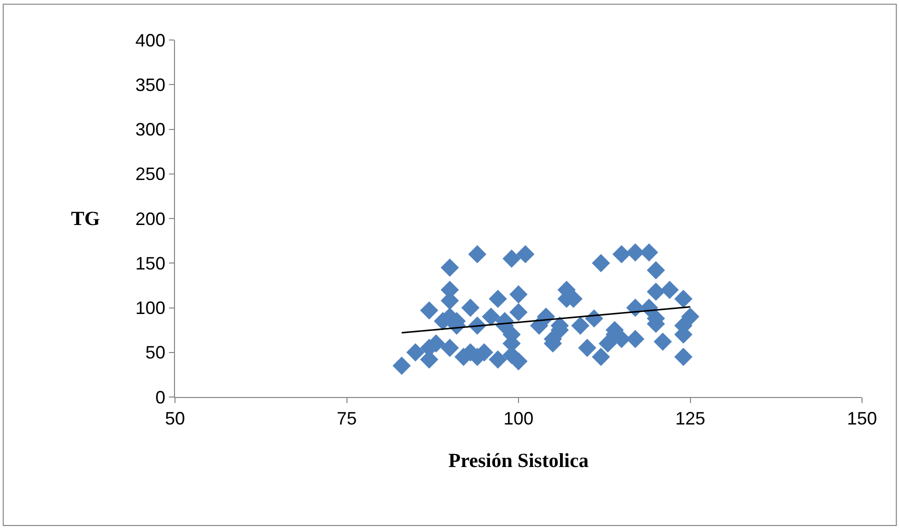  I want to click on y-tick-label: 0, so click(160, 397).